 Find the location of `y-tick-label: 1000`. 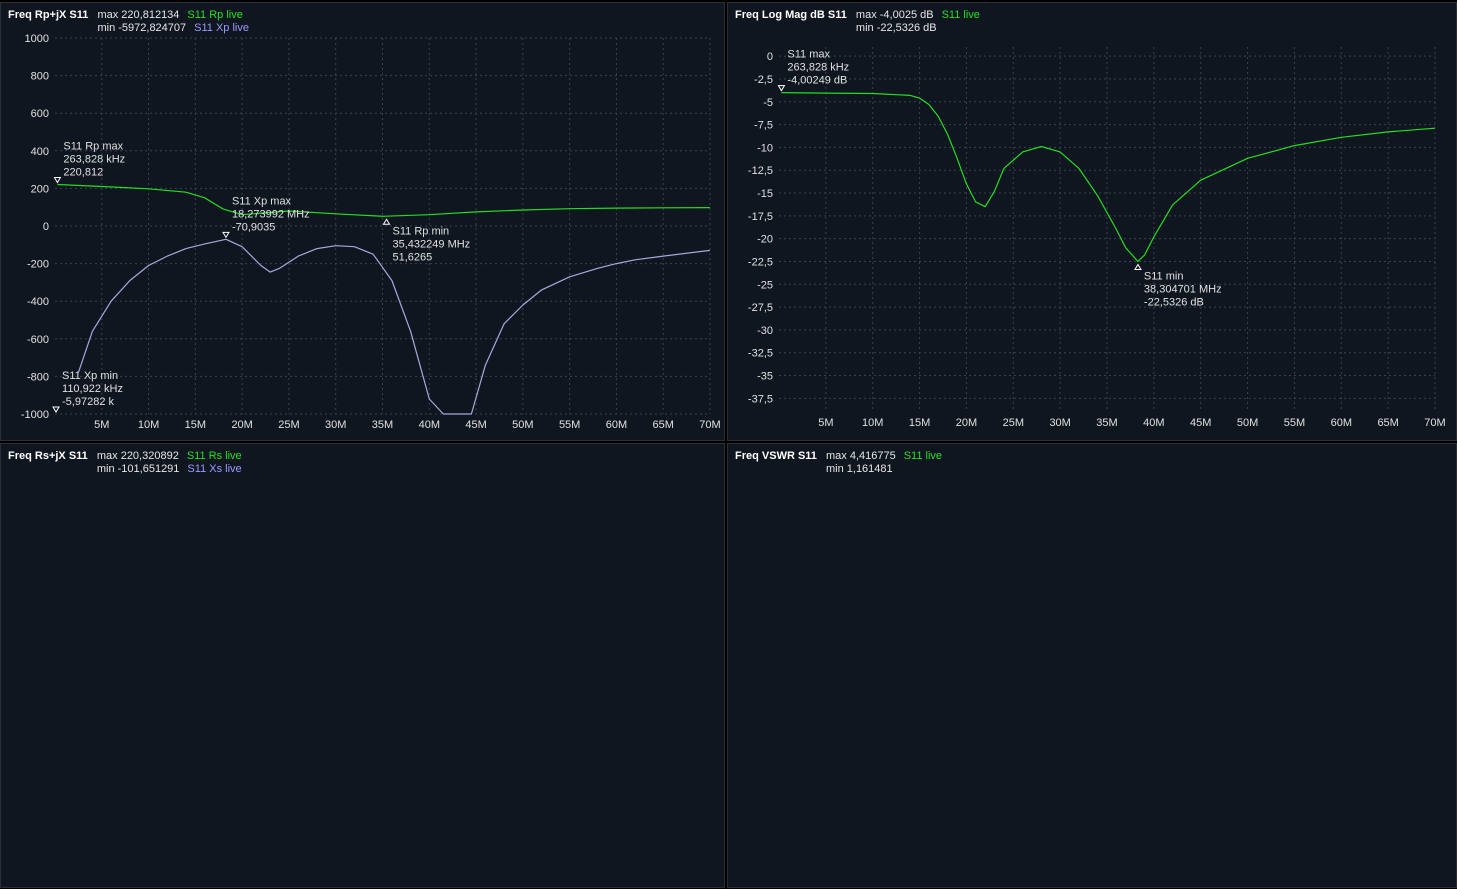

y-tick-label: 1000 is located at coordinates (37, 39).